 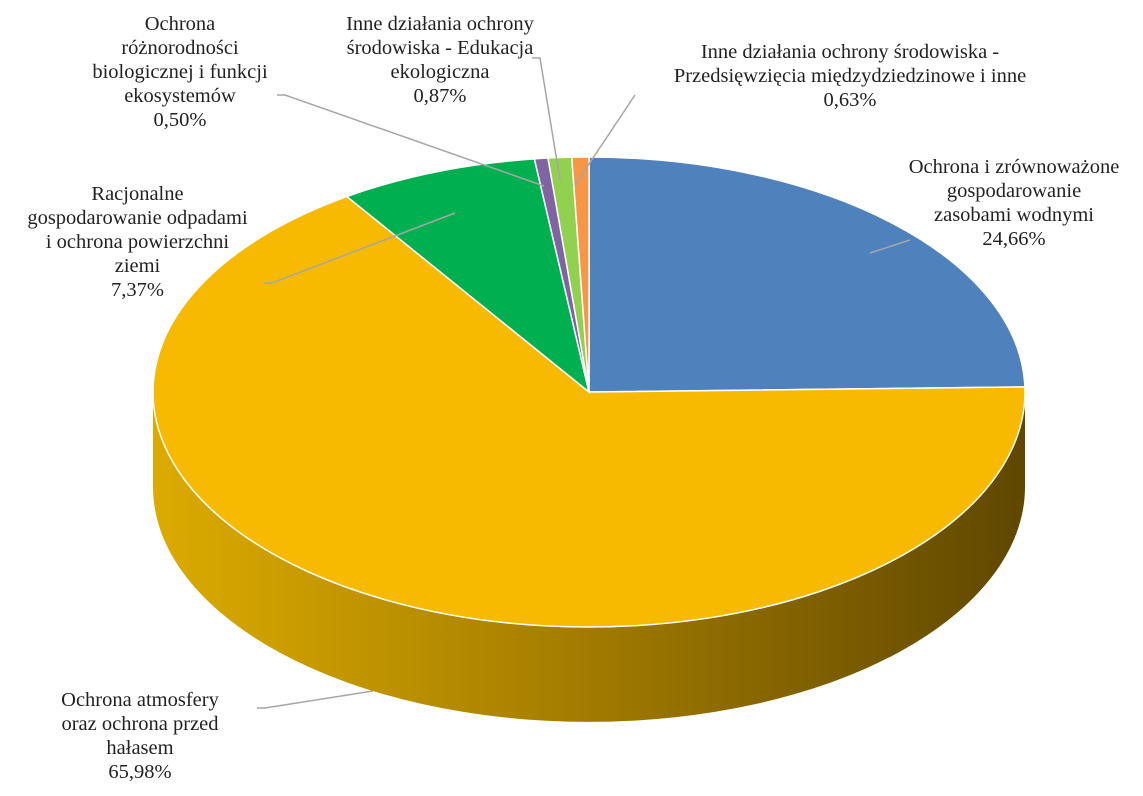 I want to click on data-label-2-line-1: gospodarowanie odpadami, so click(x=137, y=218).